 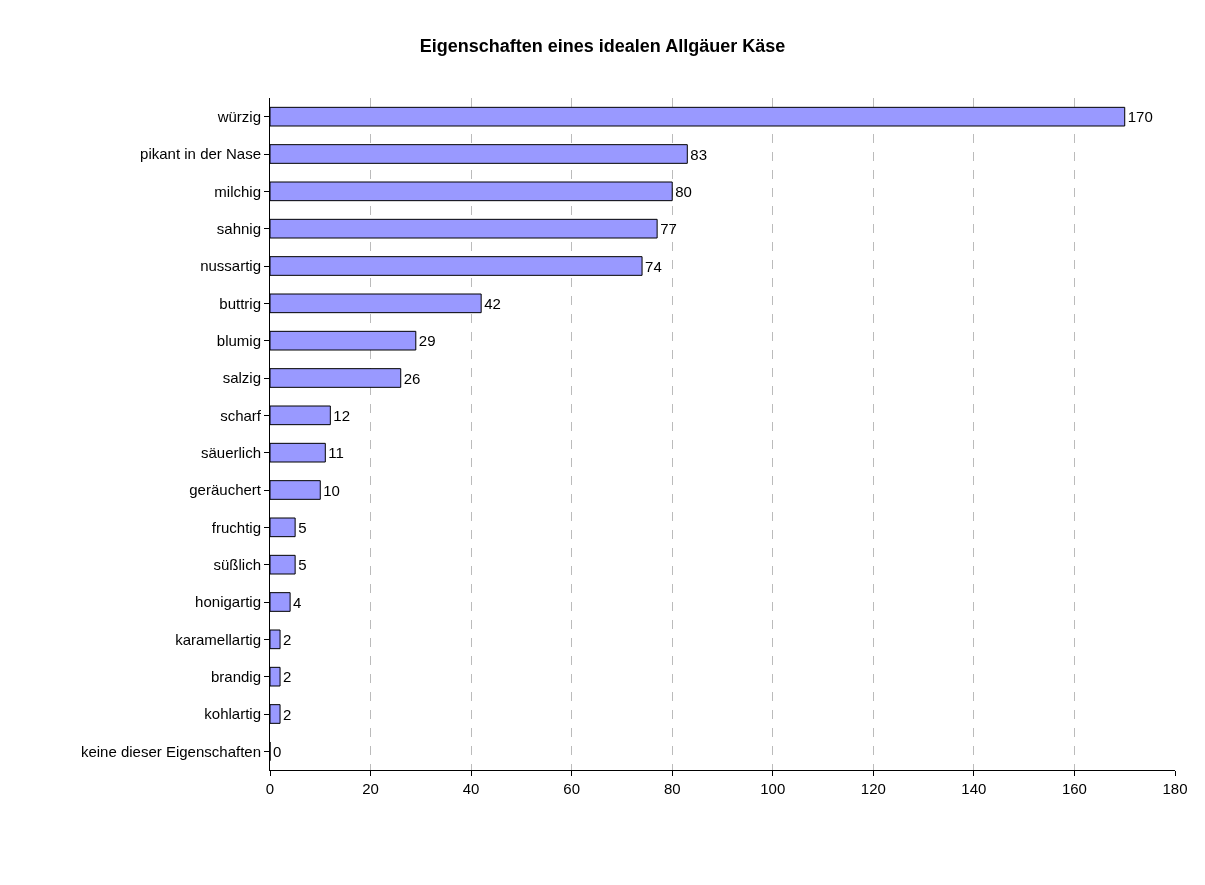 What do you see at coordinates (602, 46) in the screenshot?
I see `chart-title: Eigenschaften eines idealen Allgäuer Käse` at bounding box center [602, 46].